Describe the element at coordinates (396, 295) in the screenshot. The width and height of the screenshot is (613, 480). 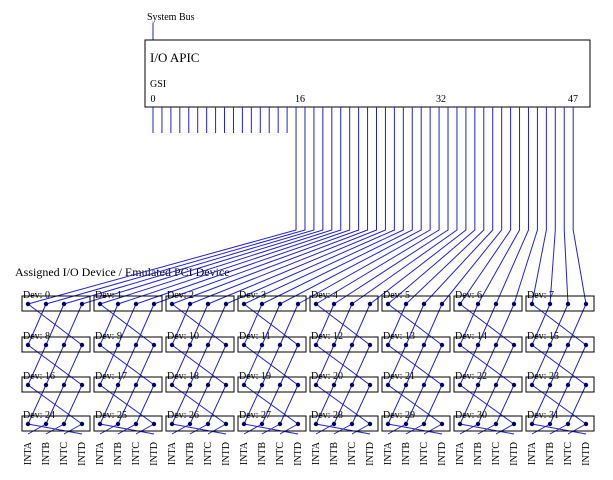
I see `device-label: Dev: 5` at that location.